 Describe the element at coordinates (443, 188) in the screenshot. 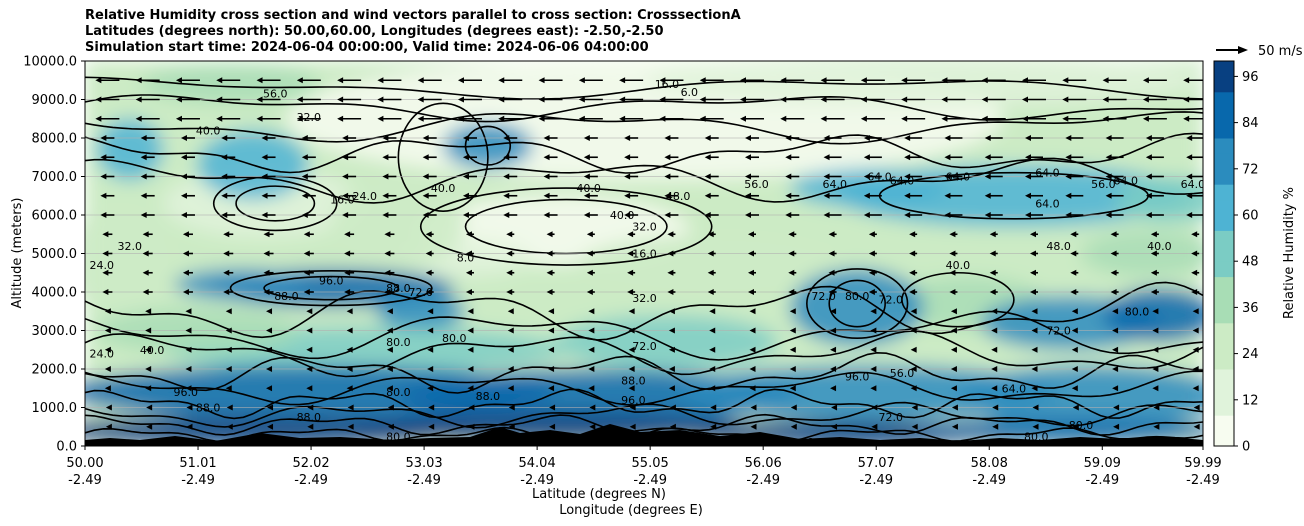

I see `contour-label: 40.0` at that location.